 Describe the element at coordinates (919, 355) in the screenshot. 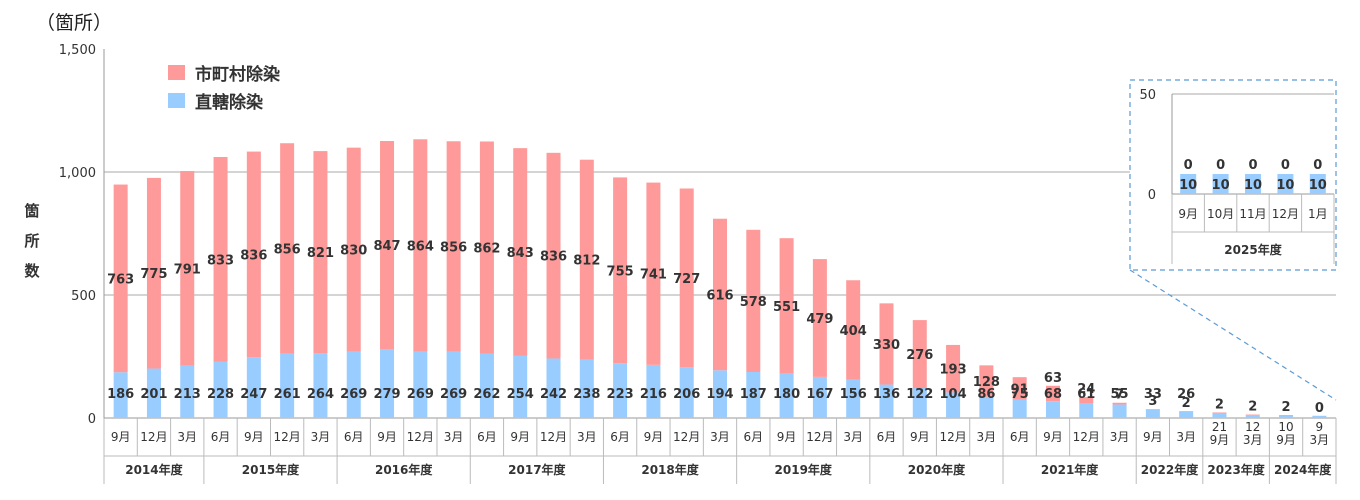

I see `data-label-municipal: 276` at that location.